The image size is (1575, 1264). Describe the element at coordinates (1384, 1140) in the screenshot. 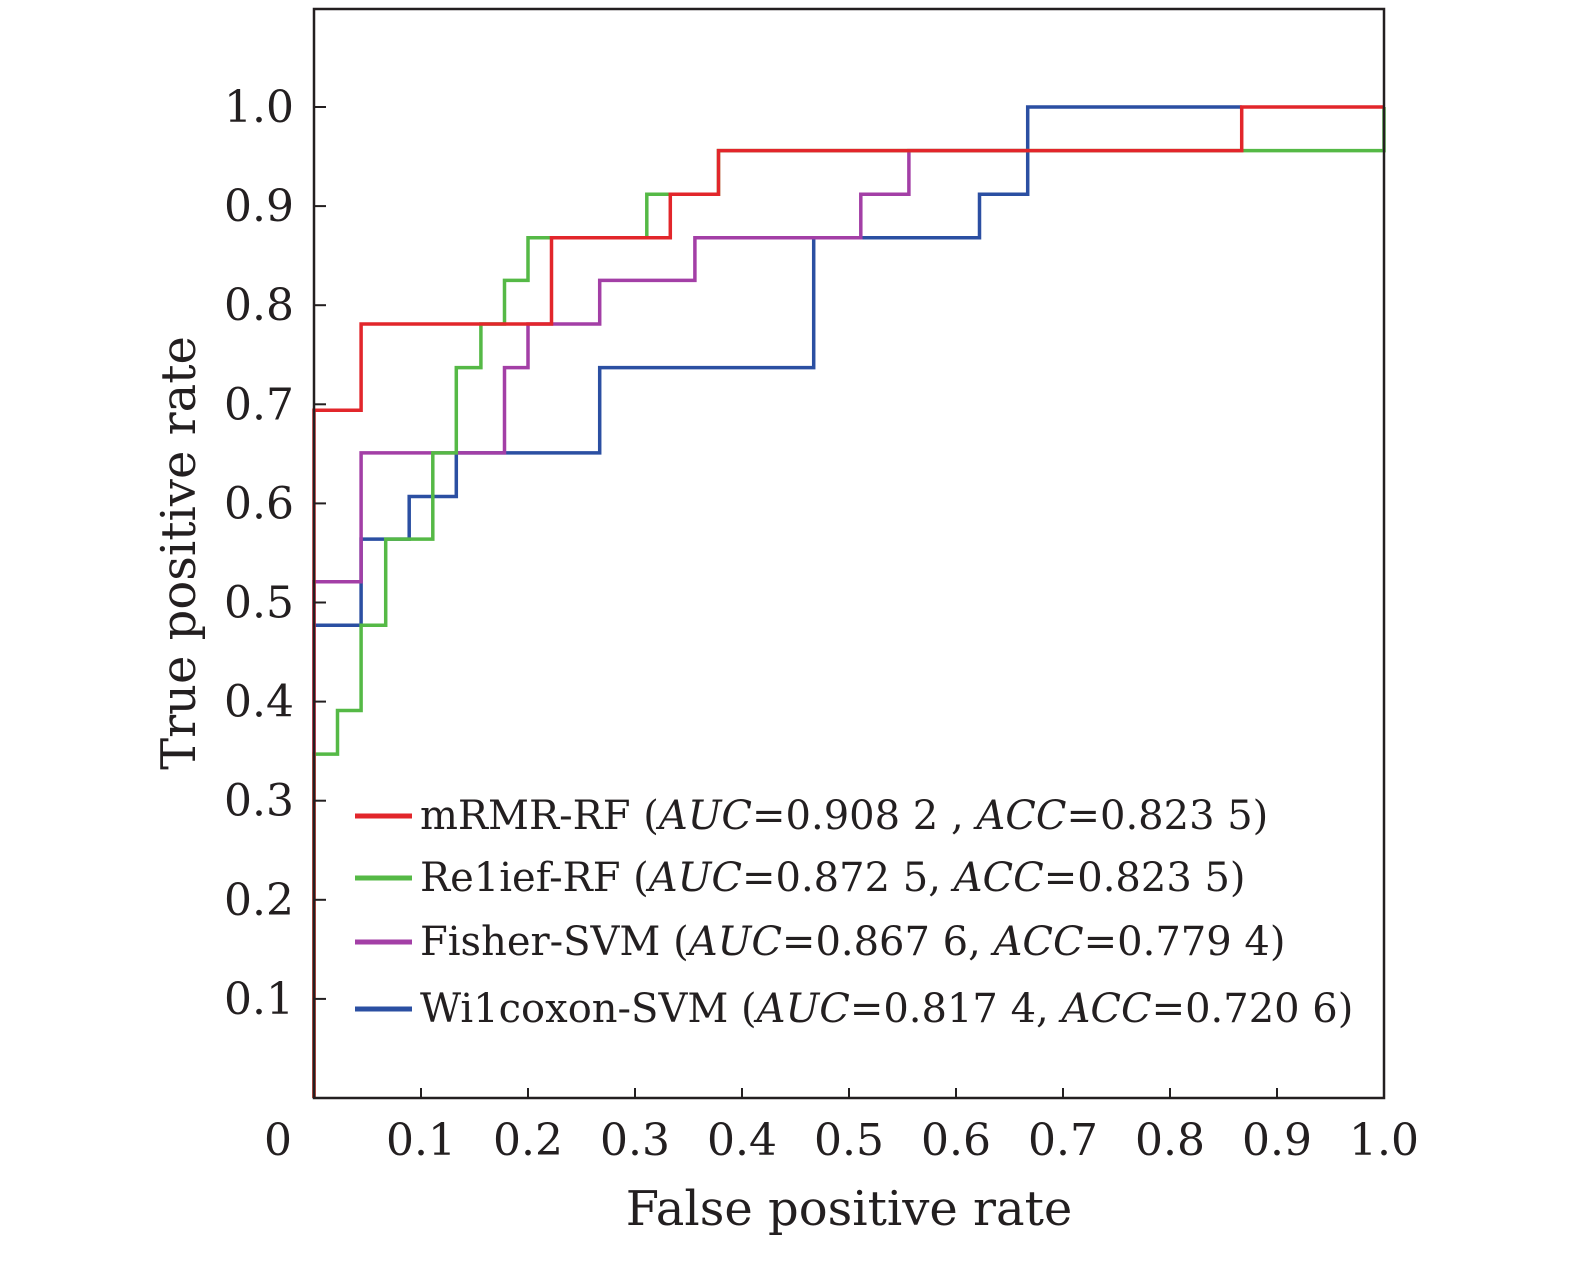

I see `x-tick-label: 1.0` at that location.